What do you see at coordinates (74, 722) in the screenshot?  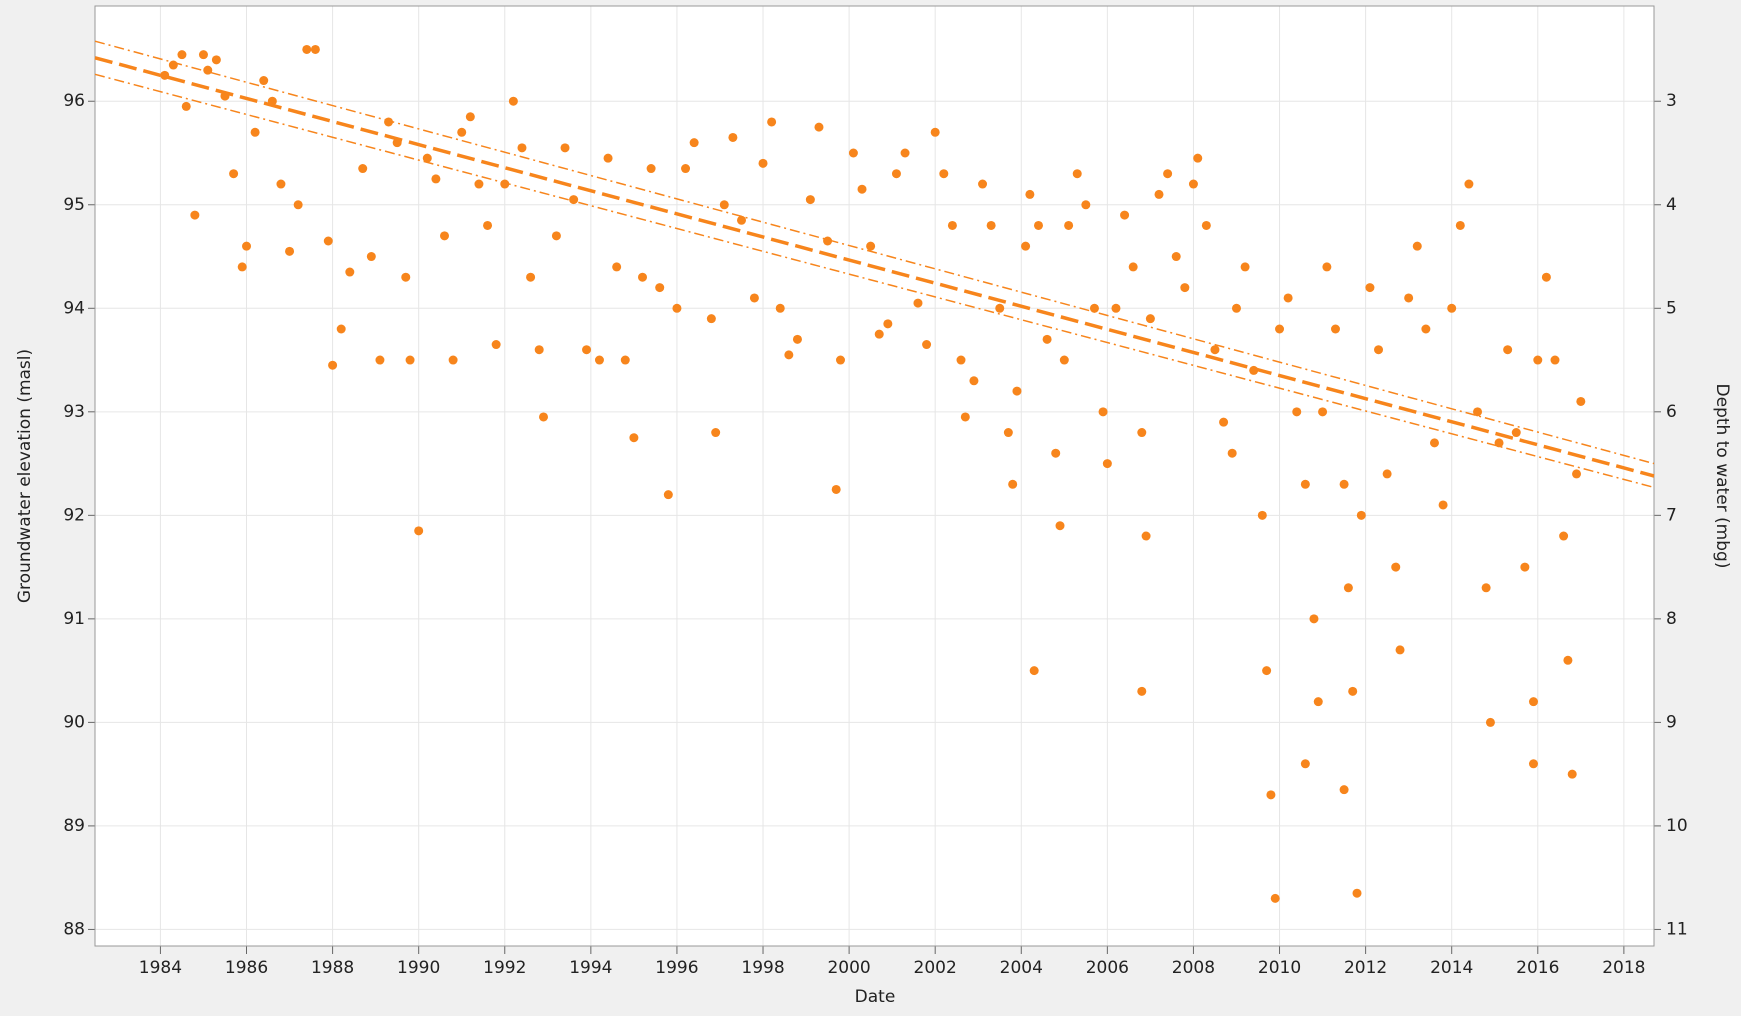 I see `y-tick-label: 90` at bounding box center [74, 722].